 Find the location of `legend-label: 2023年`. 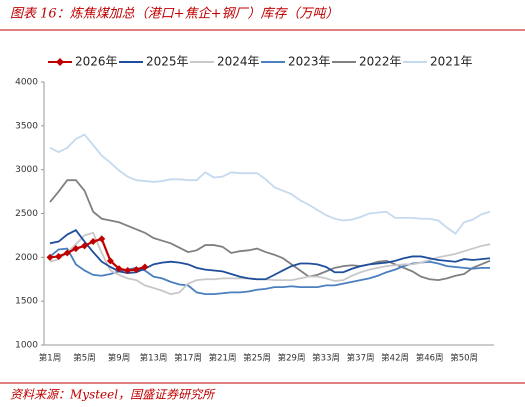

legend-label: 2023年 is located at coordinates (309, 62).